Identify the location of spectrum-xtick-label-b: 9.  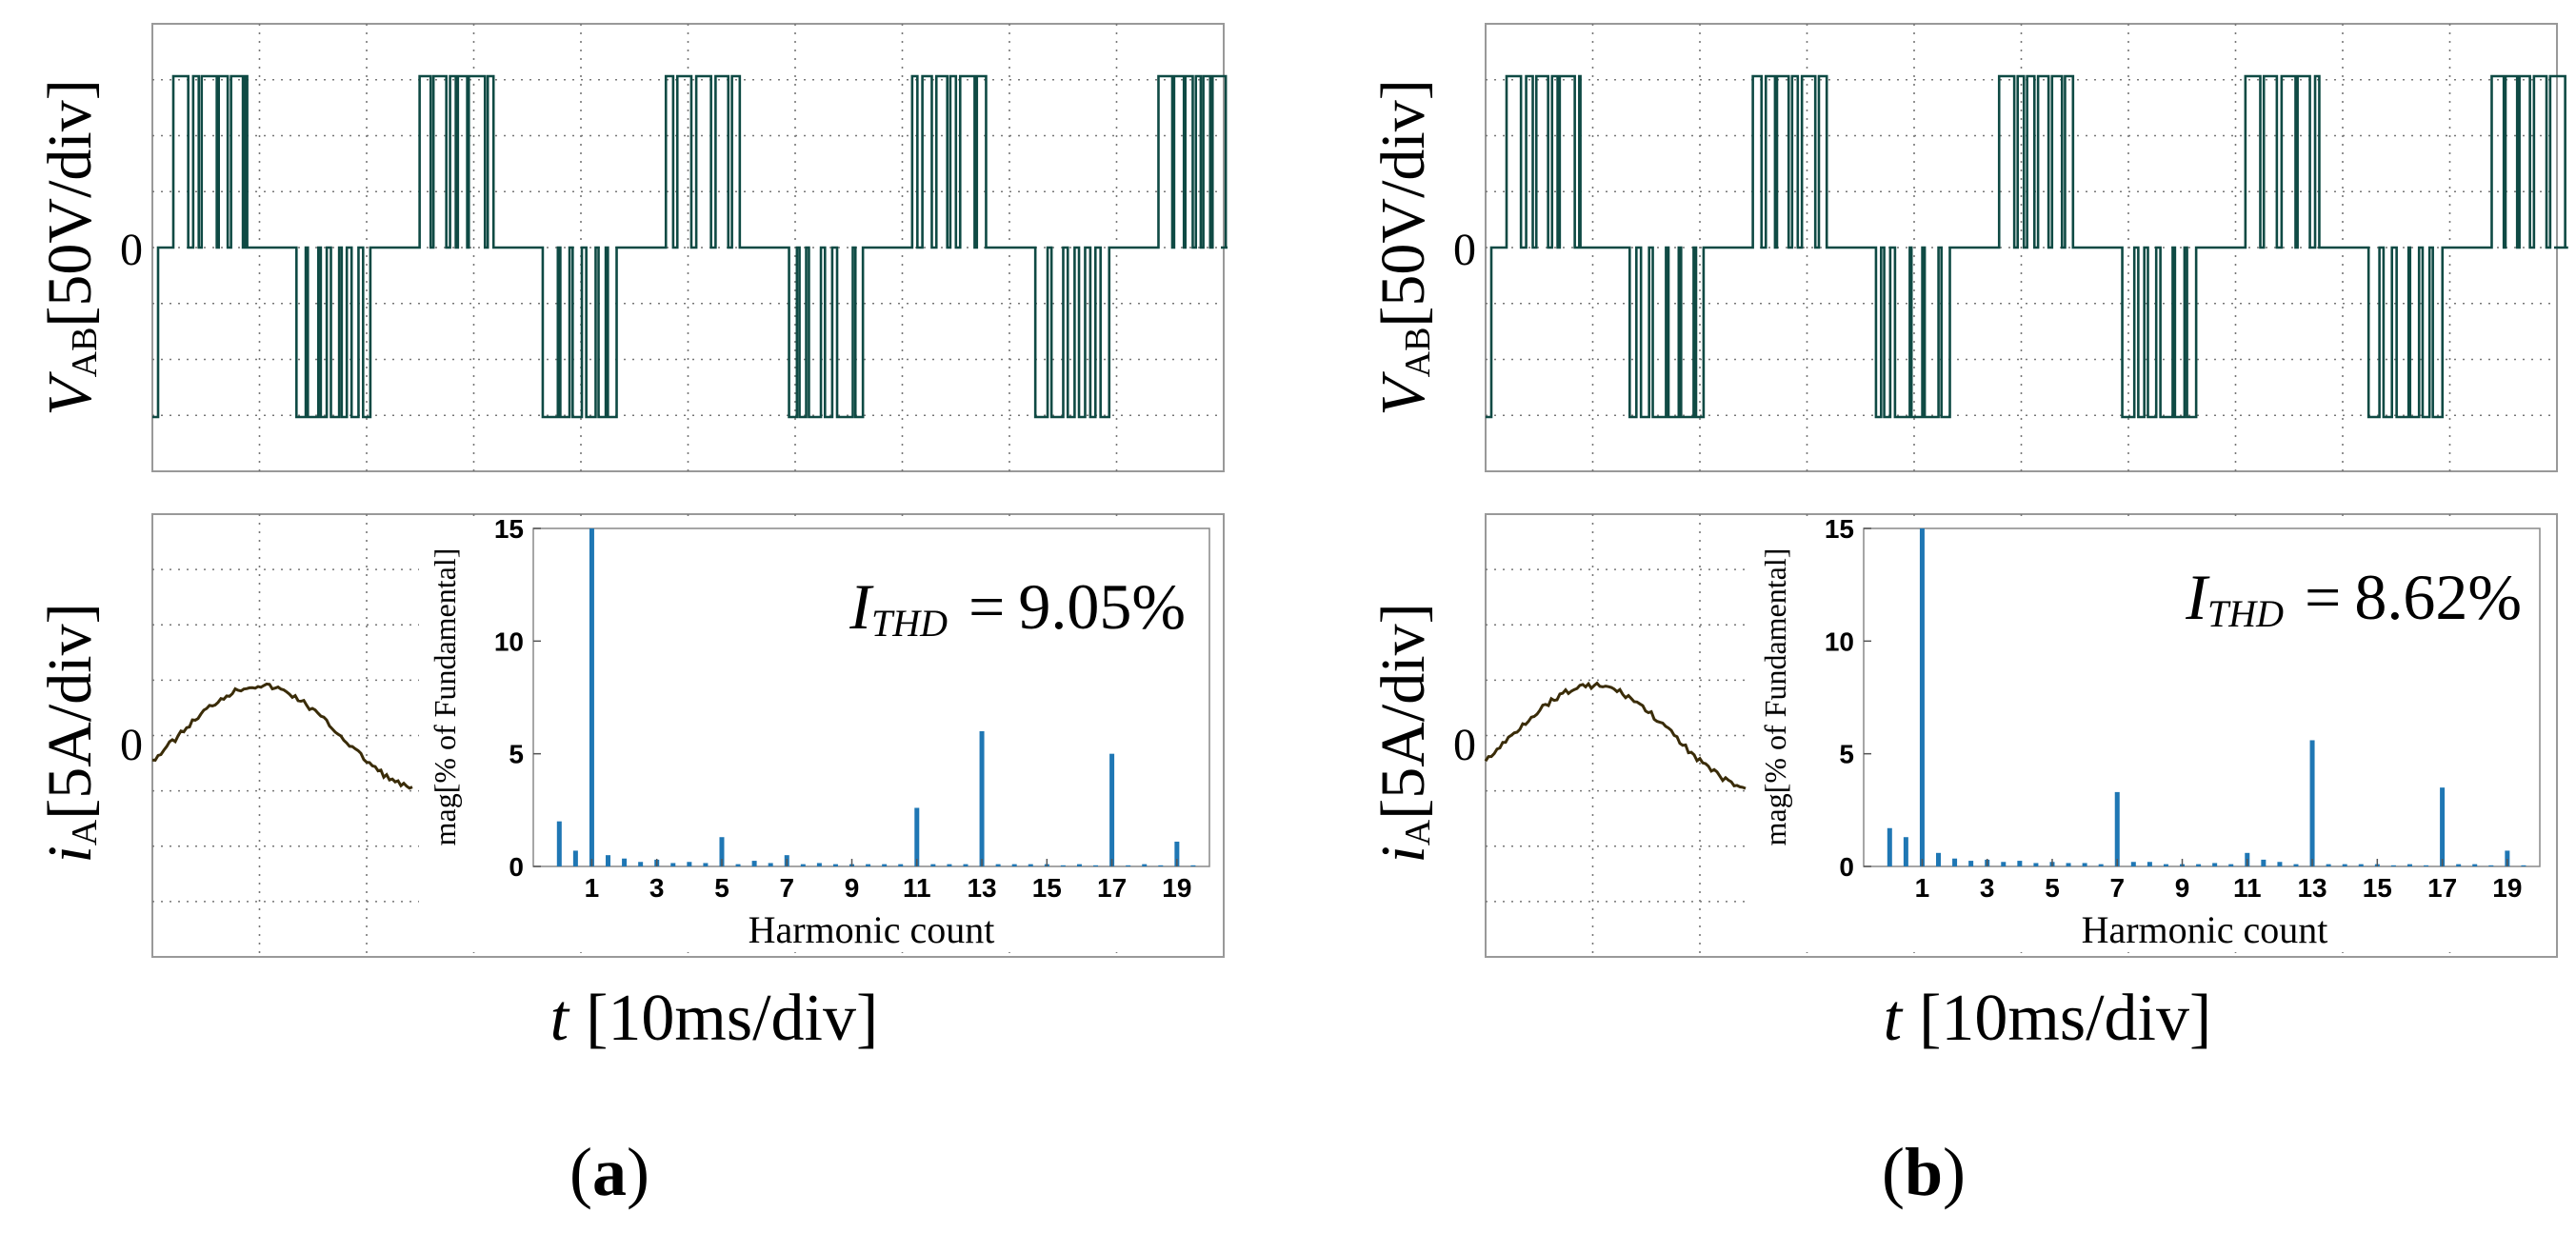
(2182, 888).